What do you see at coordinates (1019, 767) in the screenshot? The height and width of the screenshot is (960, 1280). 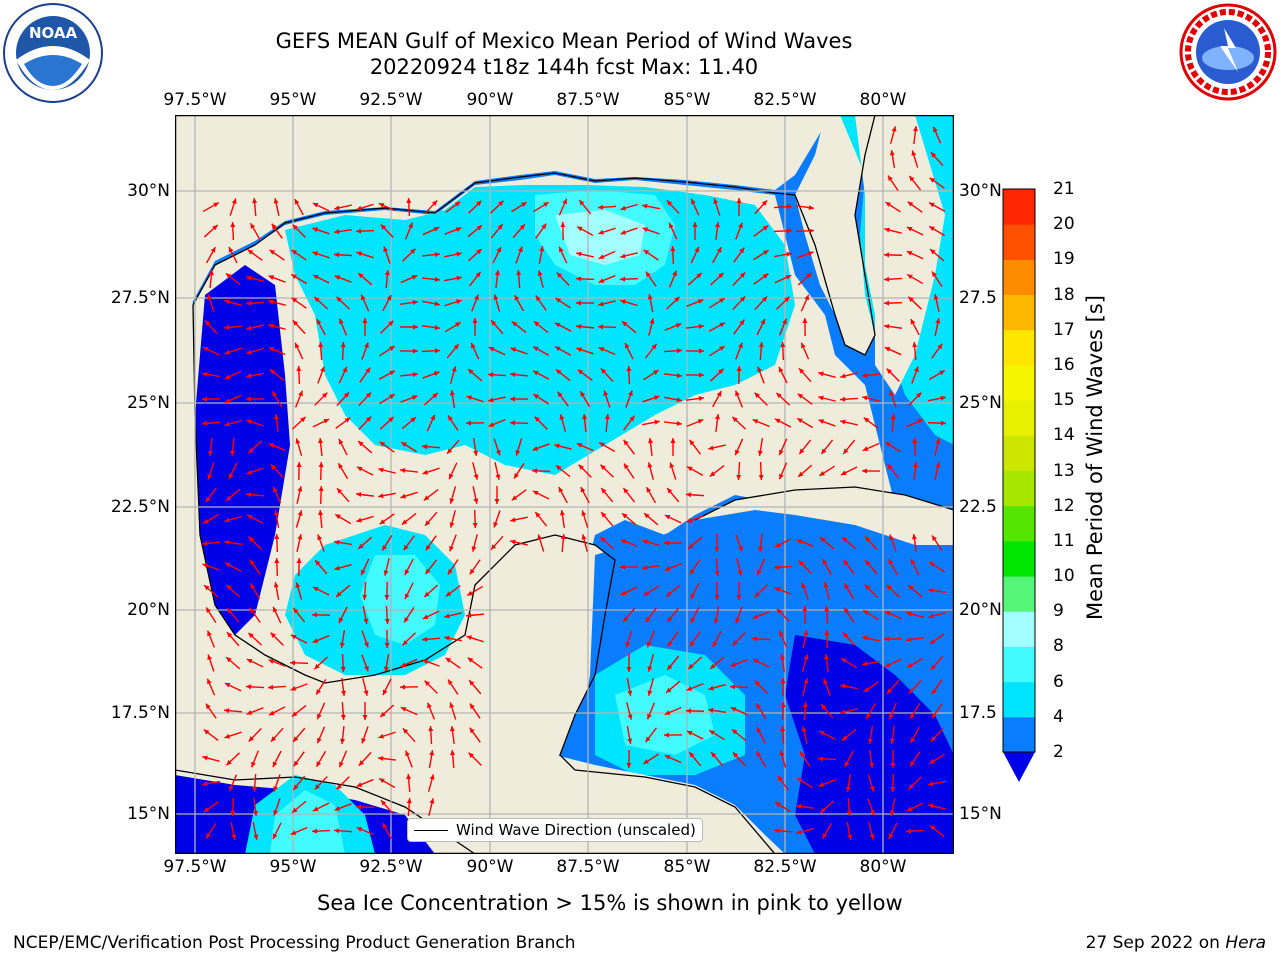 I see `colorbar-extend-triangle` at bounding box center [1019, 767].